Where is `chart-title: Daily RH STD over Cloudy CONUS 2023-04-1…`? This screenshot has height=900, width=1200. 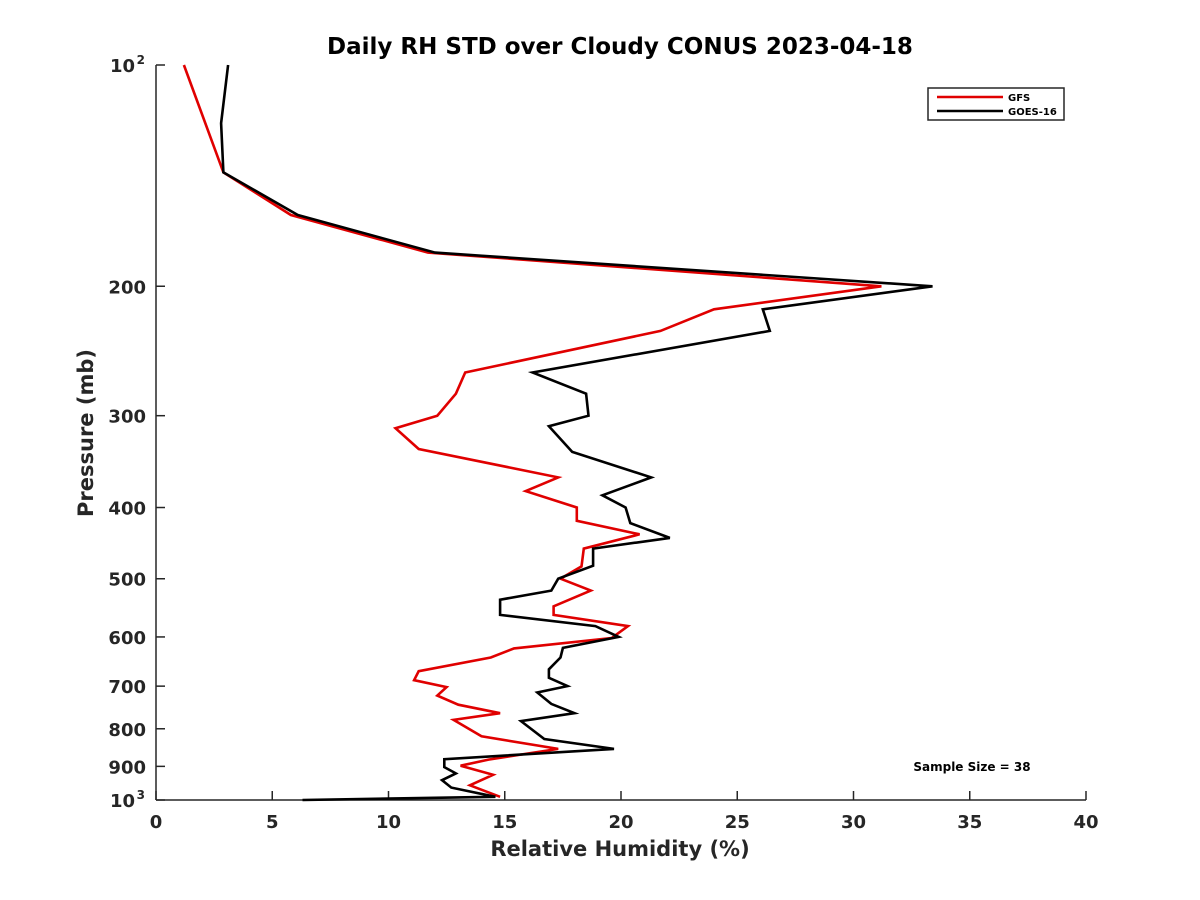
chart-title: Daily RH STD over Cloudy CONUS 2023-04-1… is located at coordinates (620, 47).